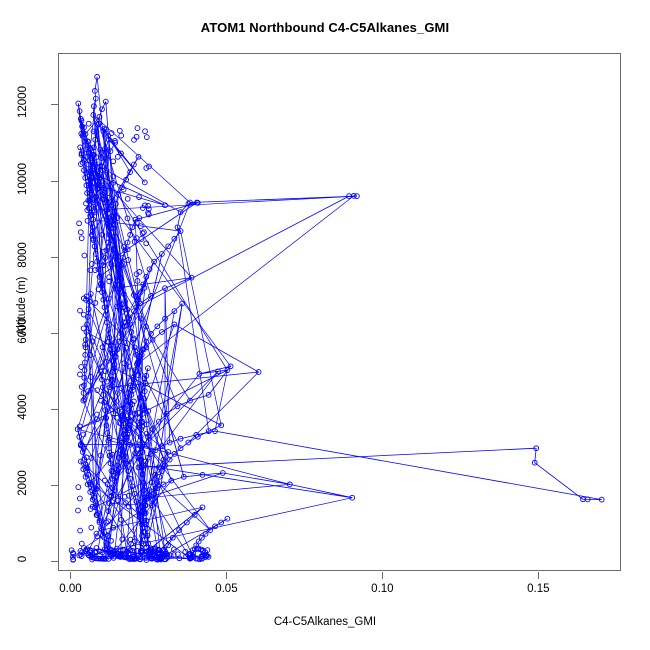 This screenshot has width=650, height=650. I want to click on y-tick-label: 10000, so click(23, 178).